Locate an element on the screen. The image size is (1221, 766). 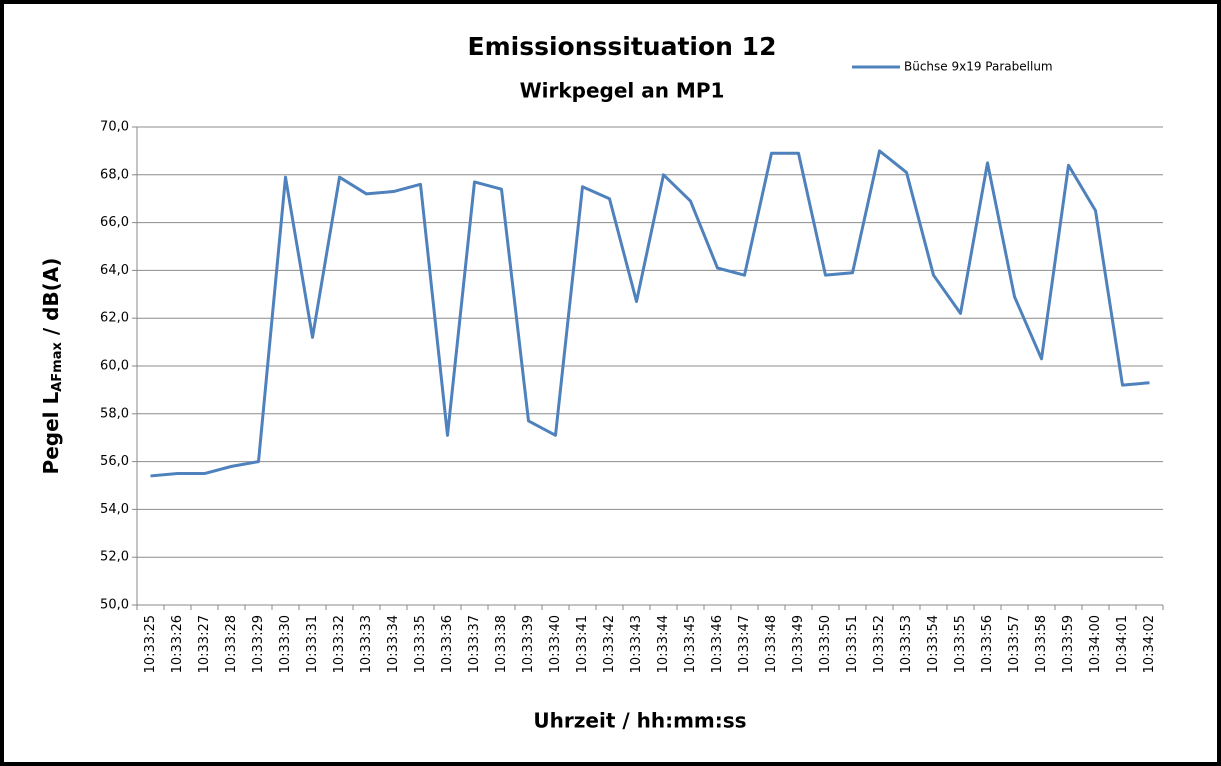
x-tick-label: 10:33:27 is located at coordinates (204, 644).